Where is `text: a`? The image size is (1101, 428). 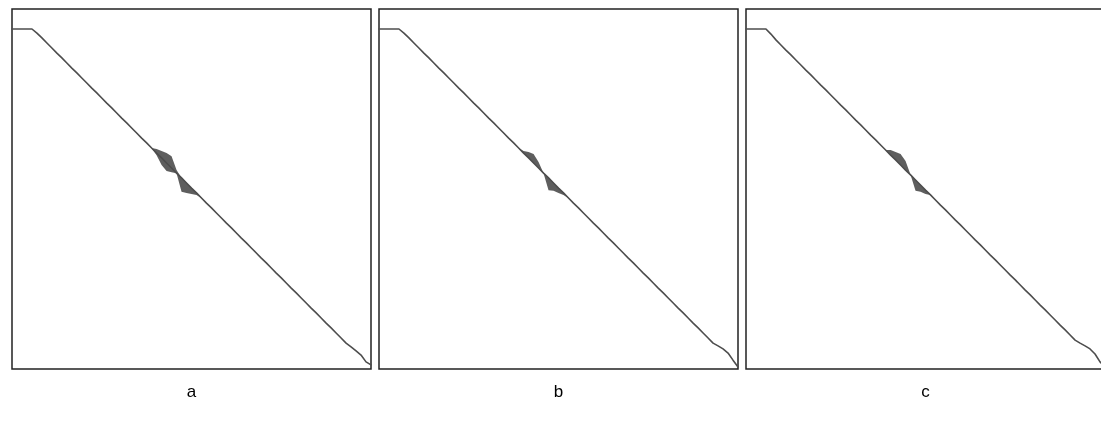 text: a is located at coordinates (191, 391).